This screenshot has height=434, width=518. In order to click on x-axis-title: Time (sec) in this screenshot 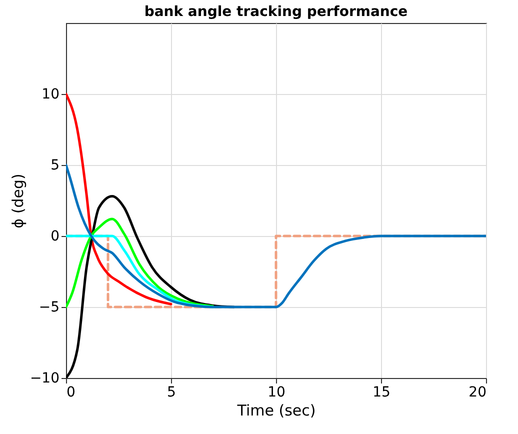, I will do `click(276, 411)`.